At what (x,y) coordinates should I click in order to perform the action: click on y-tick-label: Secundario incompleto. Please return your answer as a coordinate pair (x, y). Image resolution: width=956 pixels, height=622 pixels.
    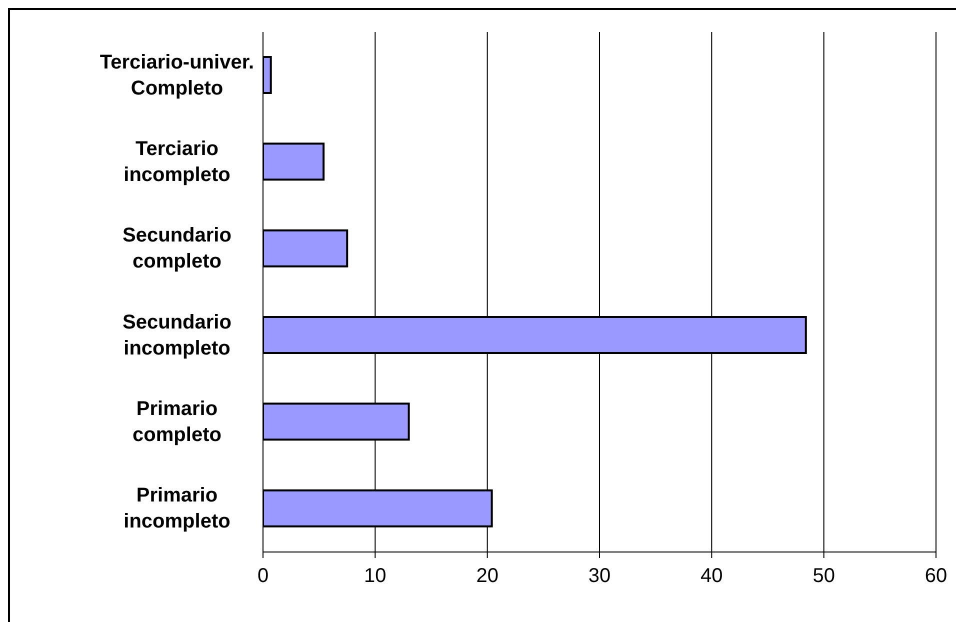
    Looking at the image, I should click on (177, 335).